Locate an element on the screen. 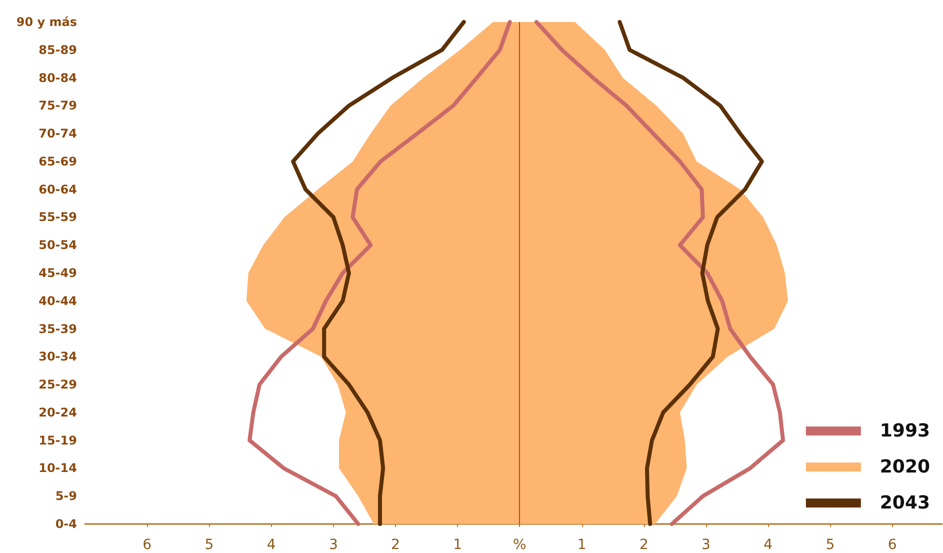 The image size is (943, 553). legend-label: 2043 is located at coordinates (905, 503).